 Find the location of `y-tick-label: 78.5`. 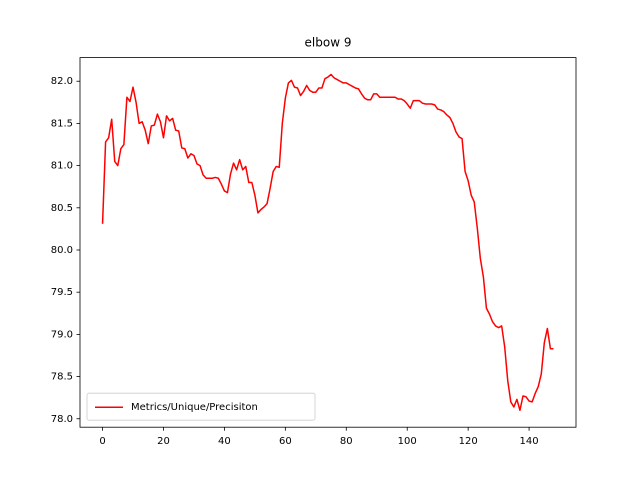

y-tick-label: 78.5 is located at coordinates (62, 377).